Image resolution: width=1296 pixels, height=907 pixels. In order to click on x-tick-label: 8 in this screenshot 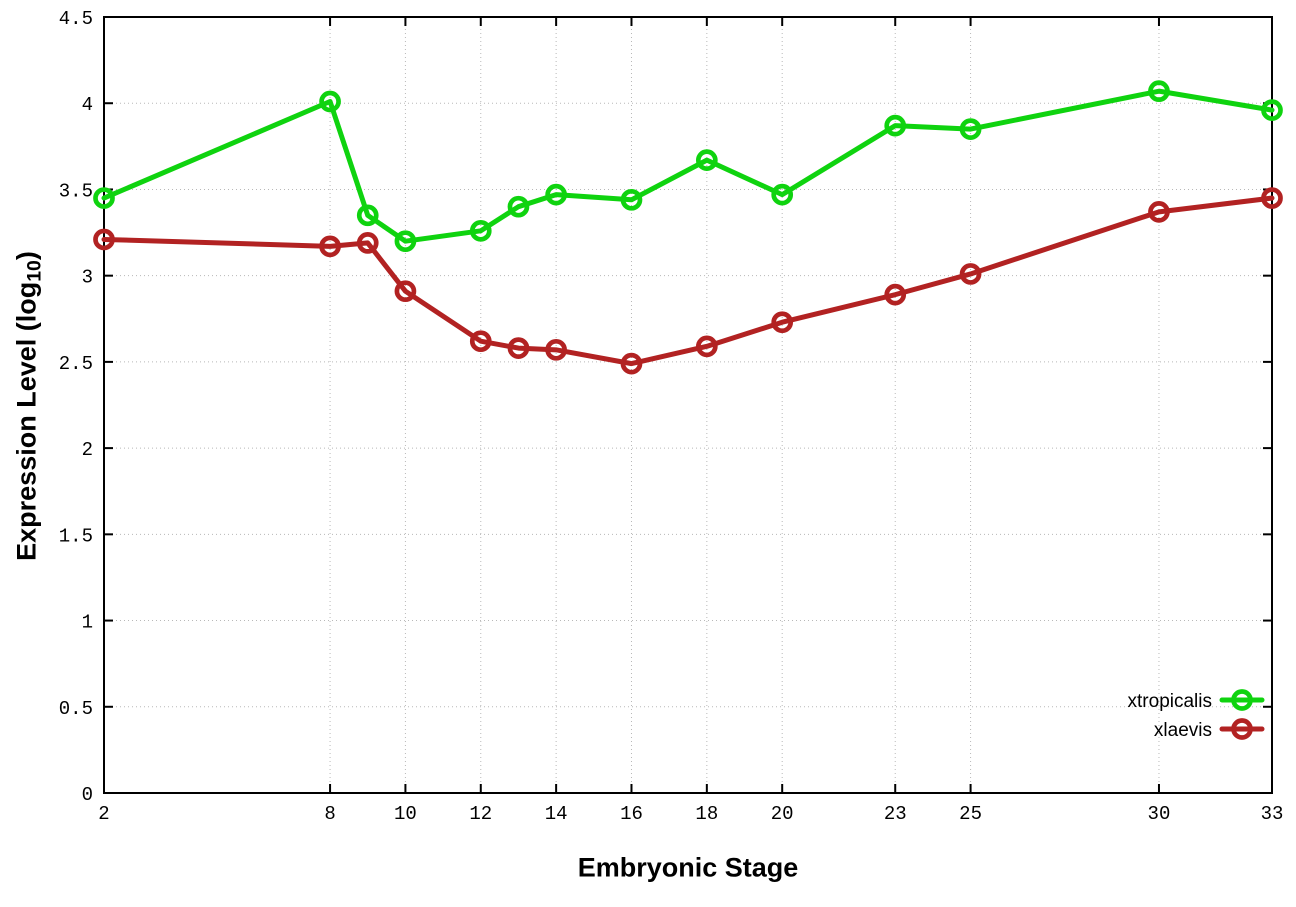, I will do `click(329, 814)`.